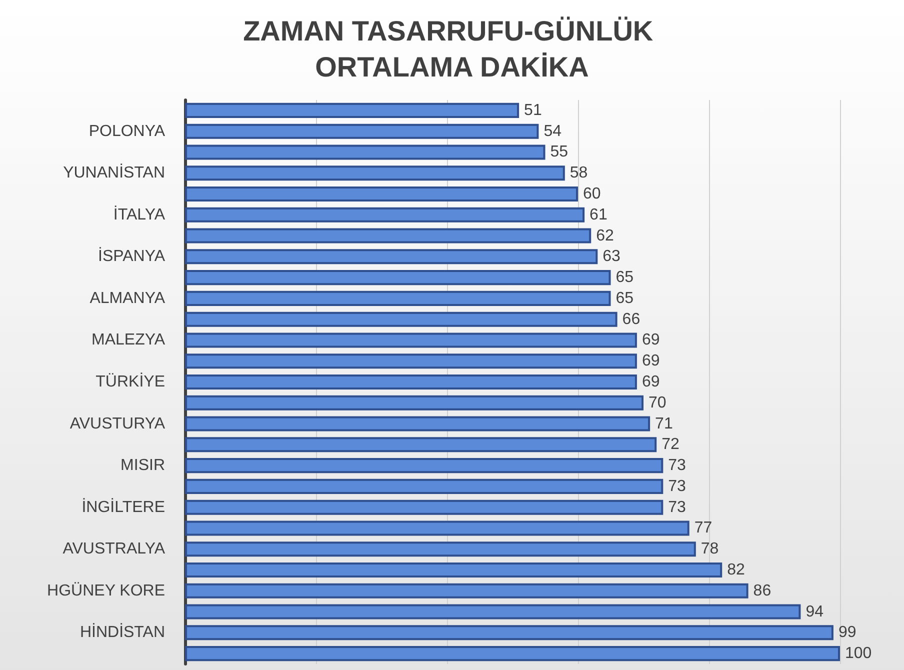 This screenshot has height=670, width=904. What do you see at coordinates (128, 298) in the screenshot?
I see `y-tick-label: ALMANYA` at bounding box center [128, 298].